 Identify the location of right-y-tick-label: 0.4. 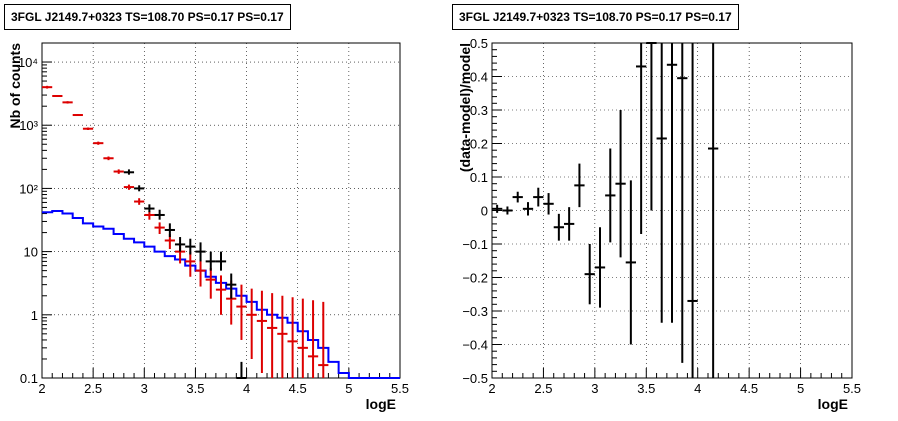
(479, 77).